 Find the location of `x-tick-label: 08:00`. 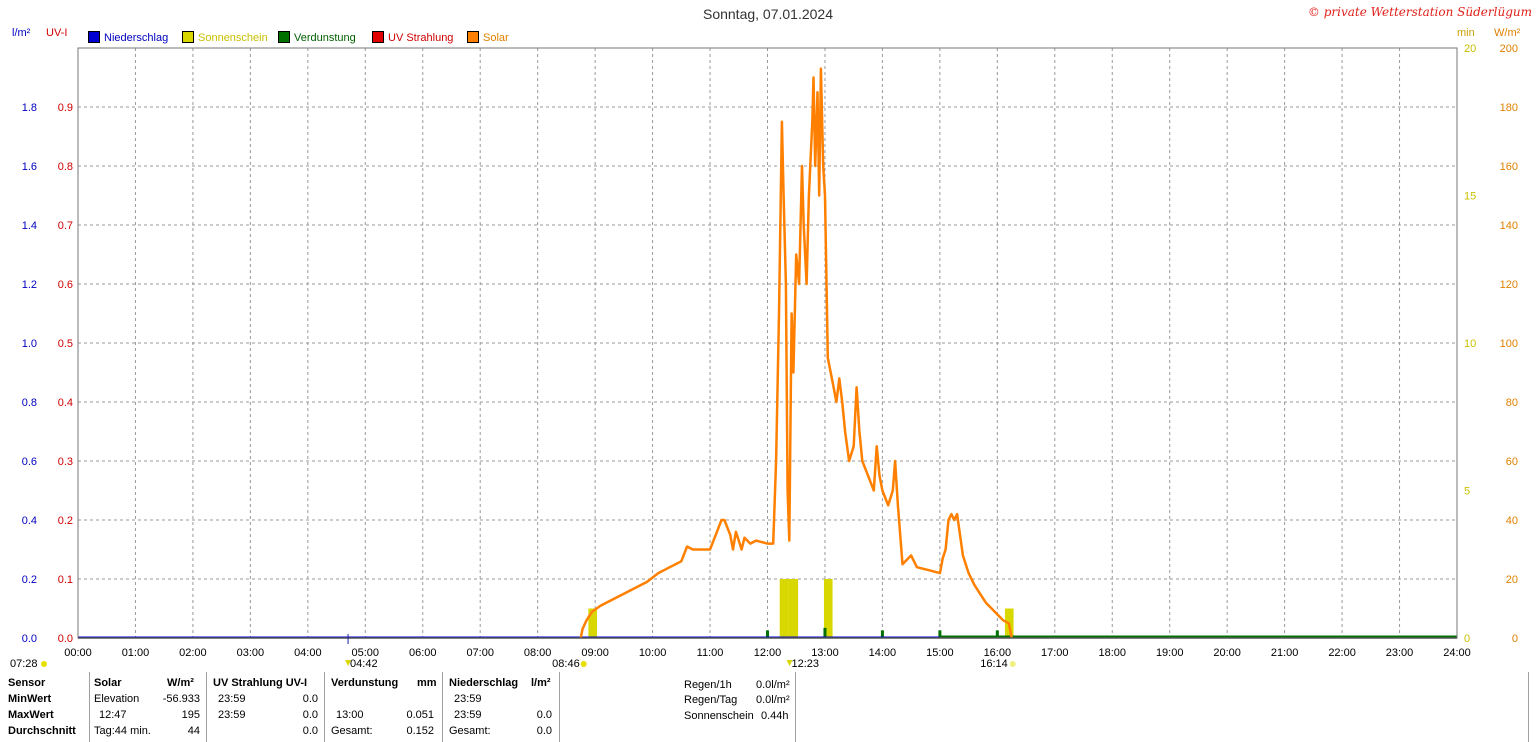

x-tick-label: 08:00 is located at coordinates (538, 653).